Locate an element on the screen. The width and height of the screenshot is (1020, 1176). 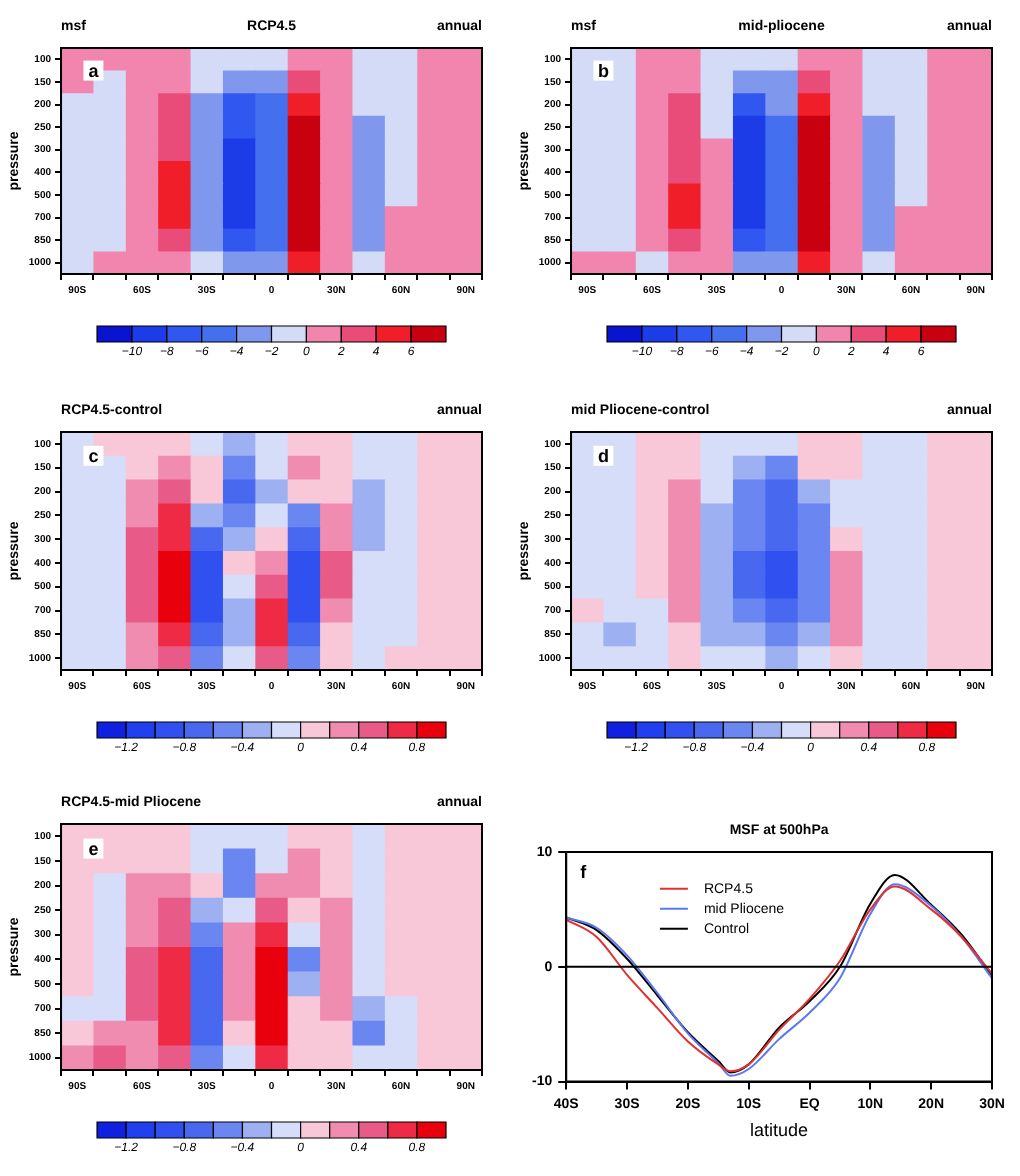
annotation: c is located at coordinates (93, 455).